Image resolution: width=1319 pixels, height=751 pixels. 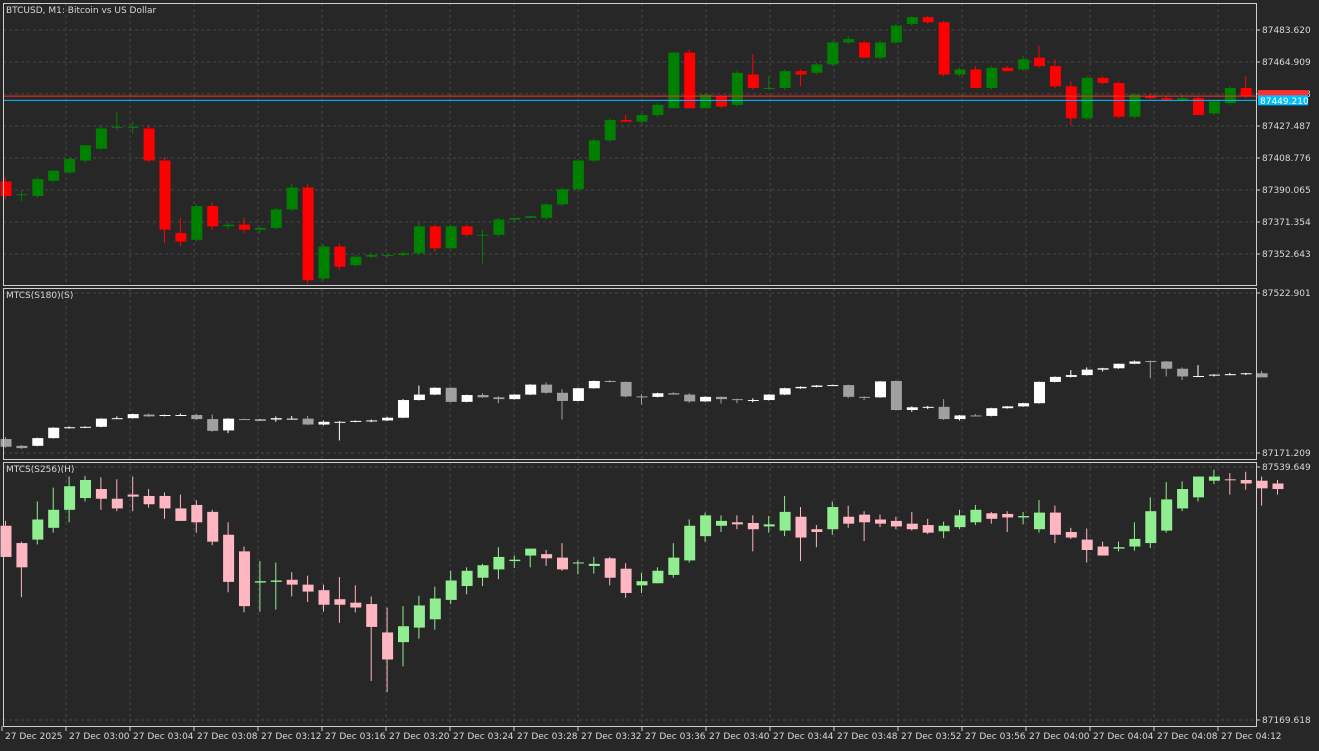 What do you see at coordinates (547, 737) in the screenshot?
I see `x-tick-label: 27 Dec 03:28` at bounding box center [547, 737].